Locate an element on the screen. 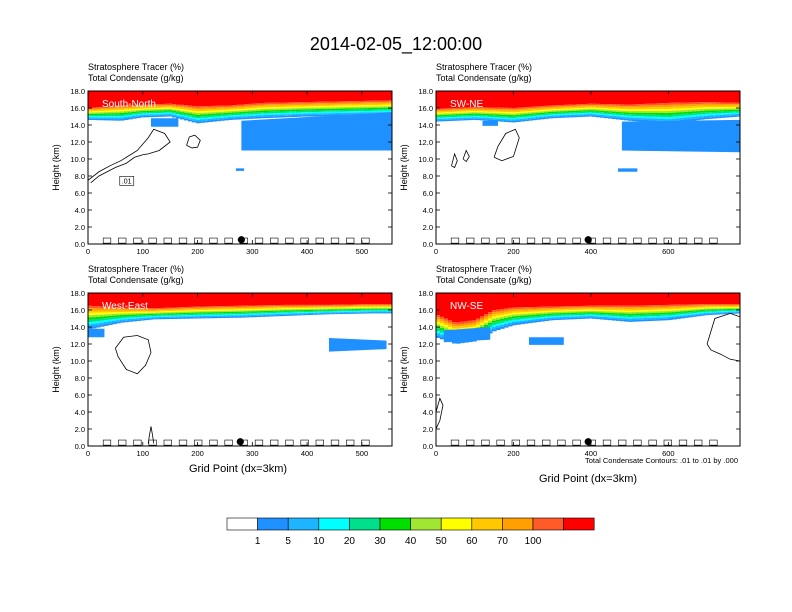 The height and width of the screenshot is (612, 792). y-tick-label: 14.0 is located at coordinates (425, 125).